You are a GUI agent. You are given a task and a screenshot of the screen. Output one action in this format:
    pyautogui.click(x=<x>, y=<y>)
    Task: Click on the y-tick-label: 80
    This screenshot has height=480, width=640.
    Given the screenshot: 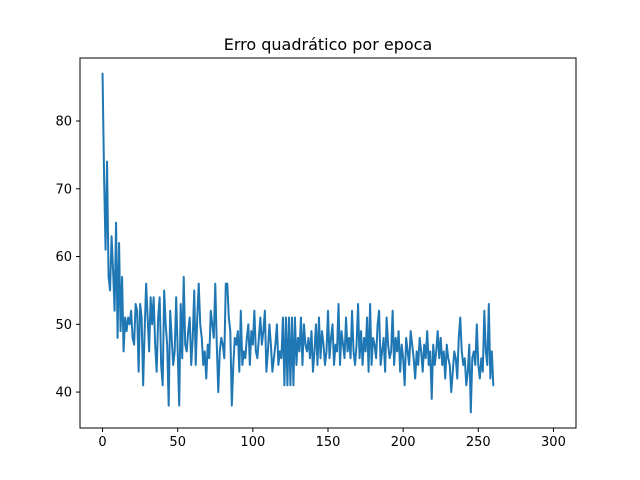 What is the action you would take?
    pyautogui.click(x=63, y=122)
    